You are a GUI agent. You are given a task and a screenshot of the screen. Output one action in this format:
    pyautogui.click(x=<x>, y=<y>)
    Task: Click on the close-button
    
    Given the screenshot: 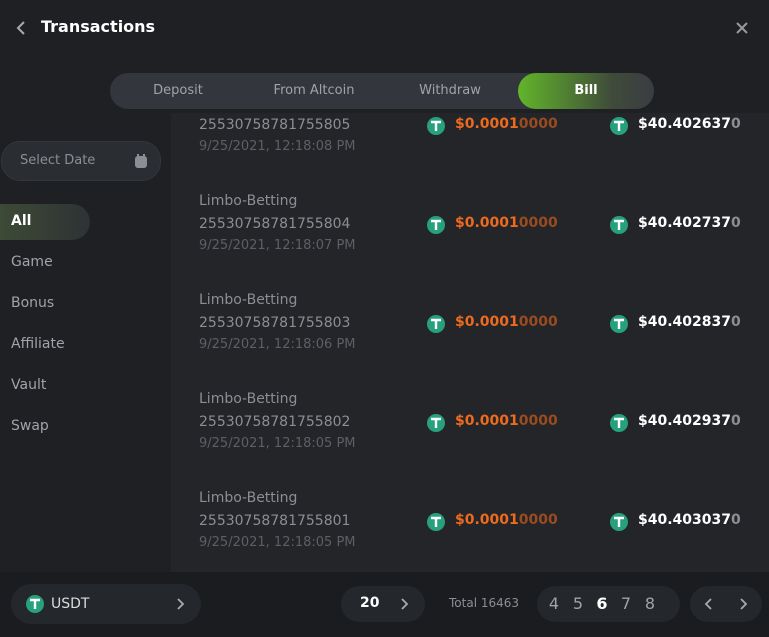 What is the action you would take?
    pyautogui.click(x=742, y=28)
    